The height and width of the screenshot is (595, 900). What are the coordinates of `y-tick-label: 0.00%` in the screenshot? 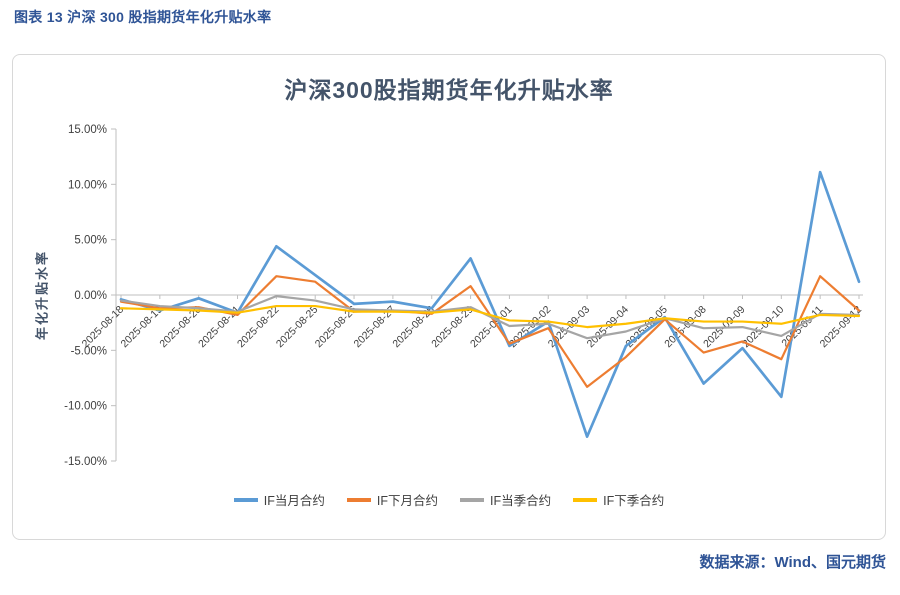 It's located at (90, 296).